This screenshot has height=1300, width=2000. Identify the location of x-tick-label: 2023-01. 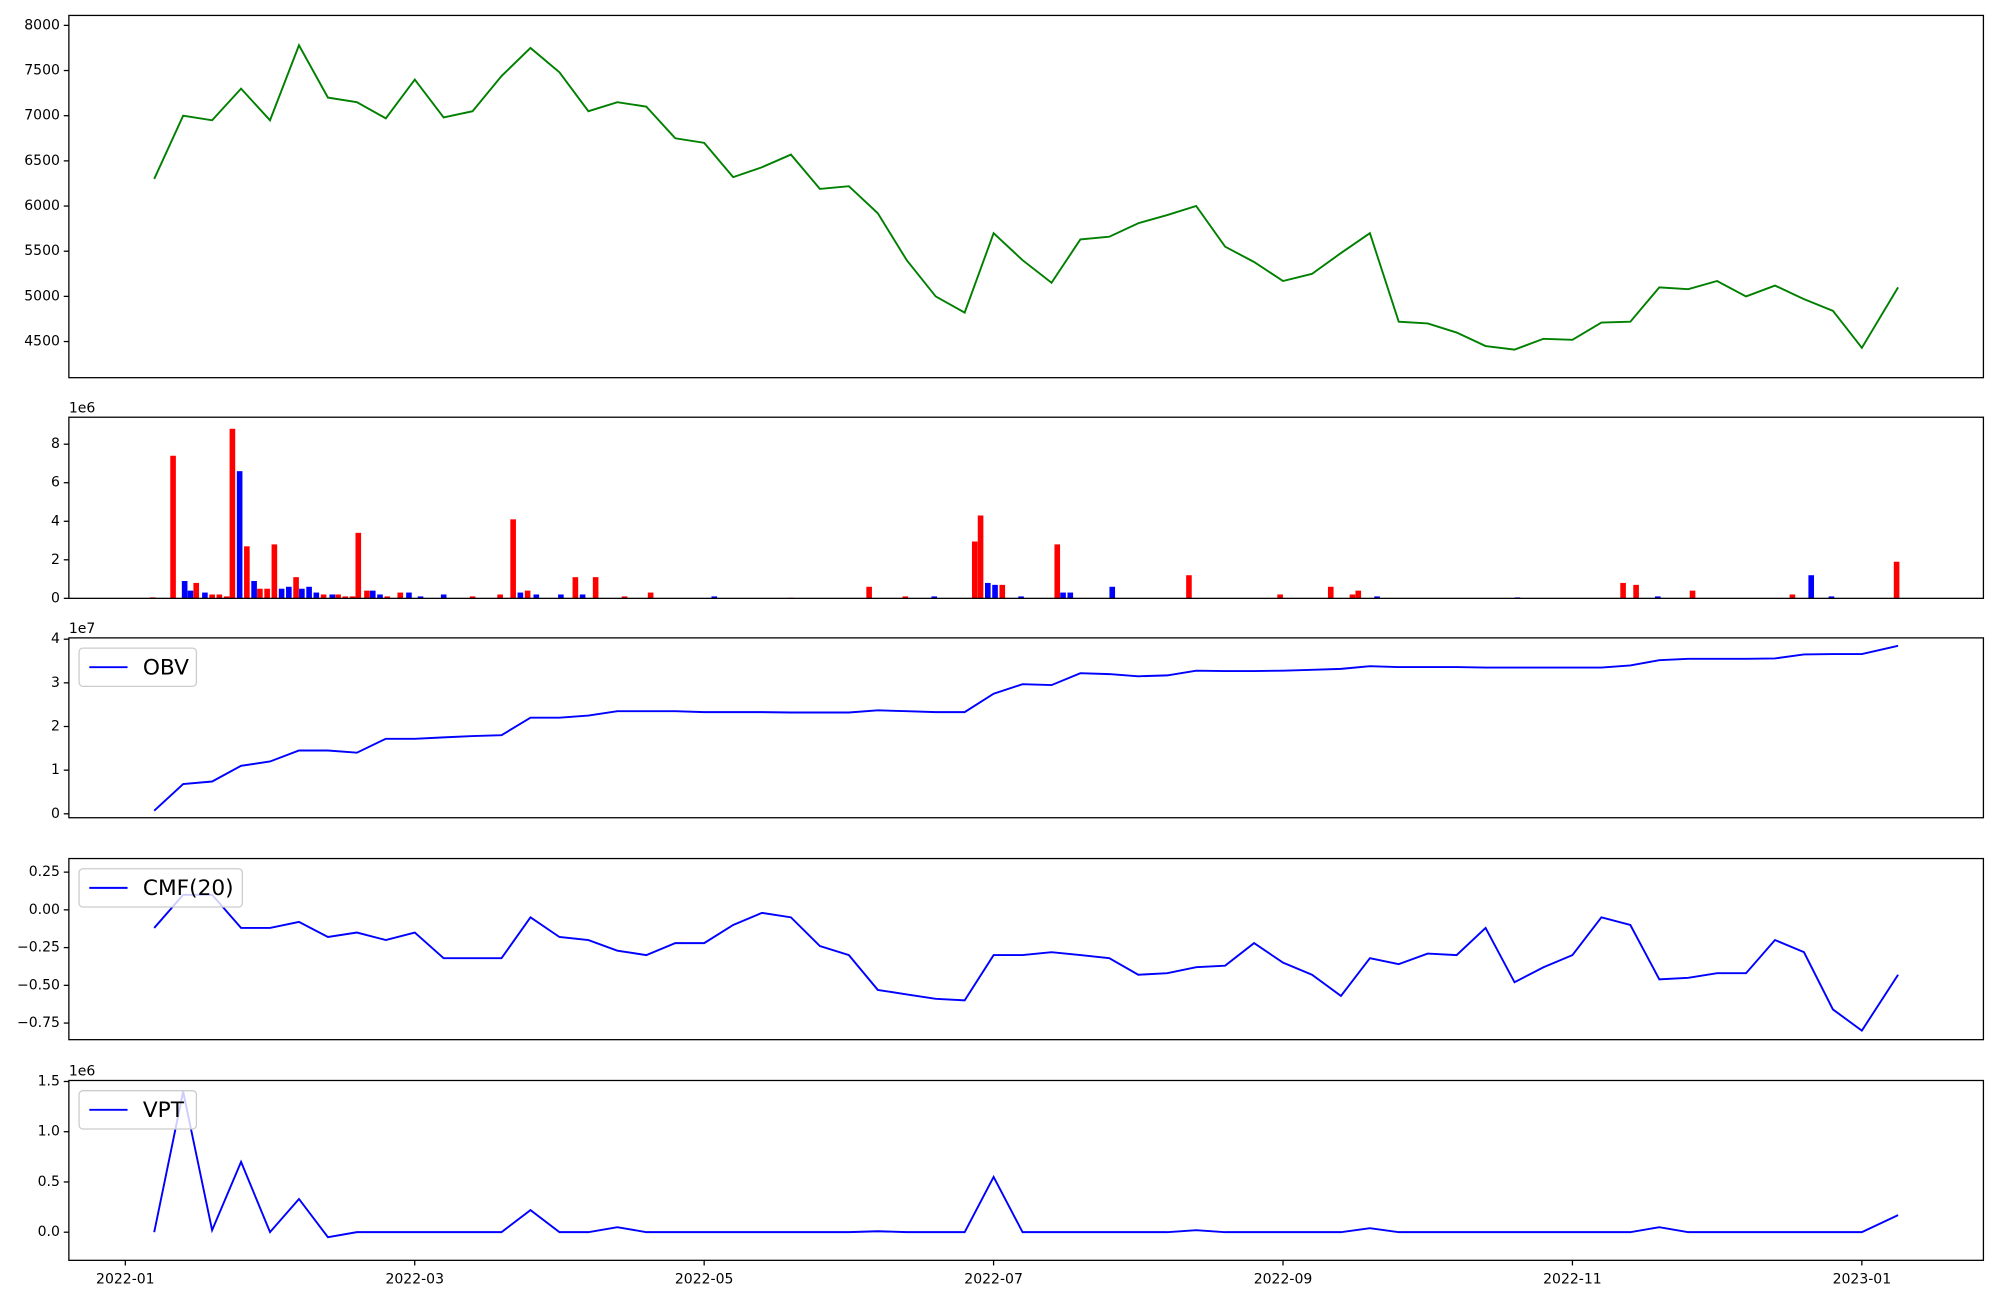
(1862, 1279).